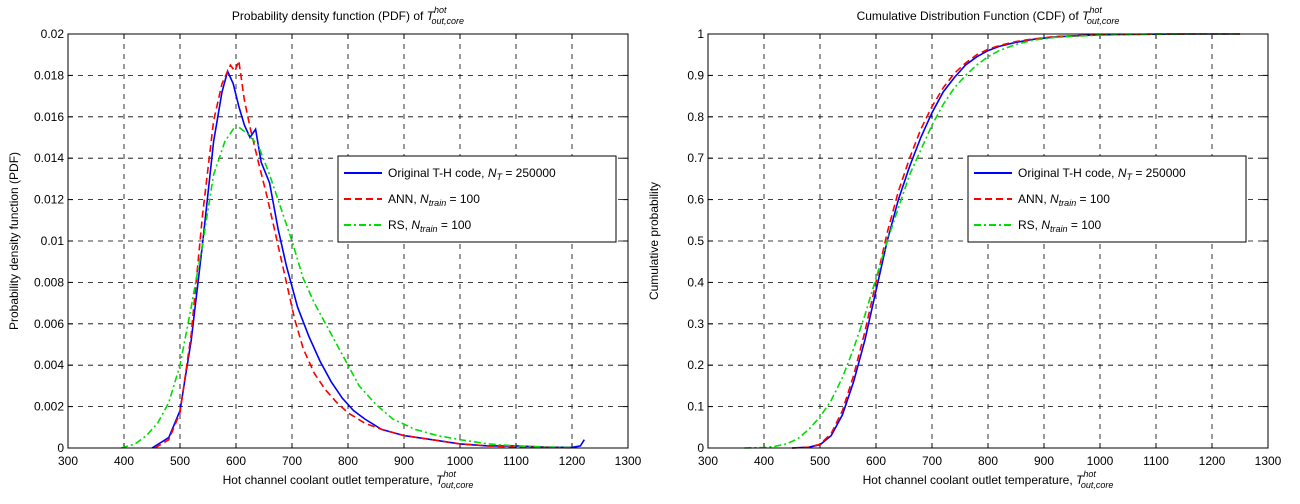 The height and width of the screenshot is (504, 1300). I want to click on y-axis-label: Cumulative probability, so click(654, 241).